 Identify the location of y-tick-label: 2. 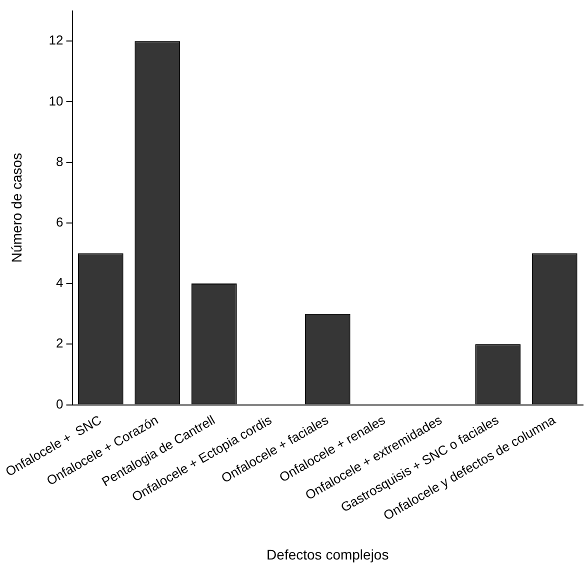
(60, 343).